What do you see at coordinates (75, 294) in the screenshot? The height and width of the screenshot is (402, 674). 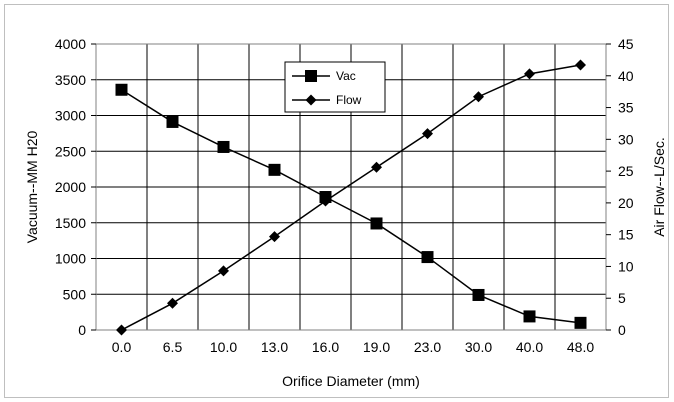 I see `left-tick-label: 500` at bounding box center [75, 294].